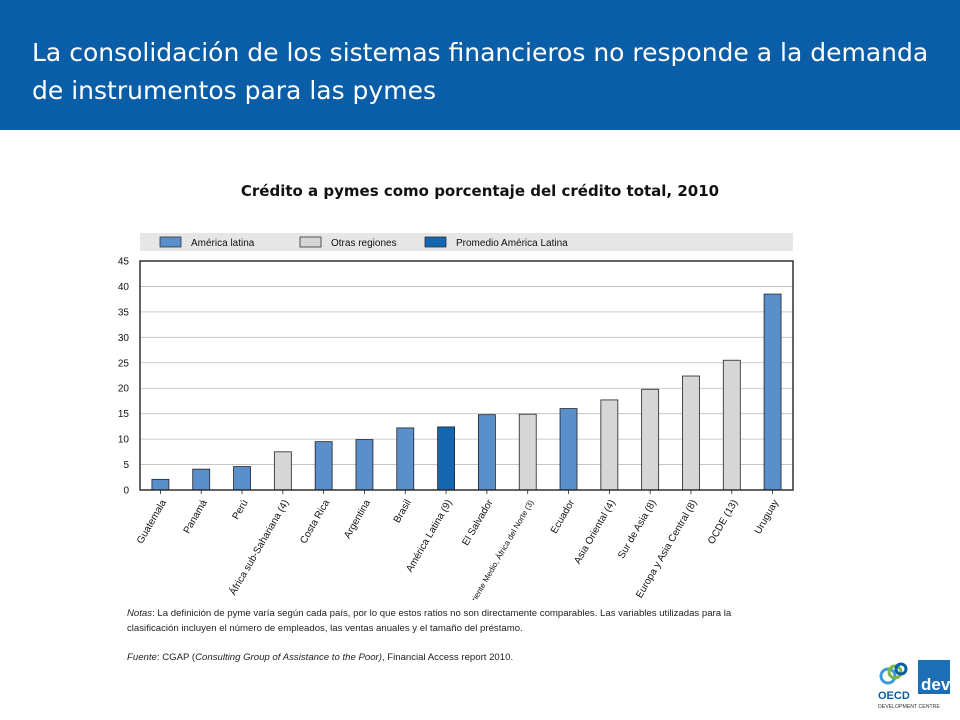 Image resolution: width=960 pixels, height=720 pixels. What do you see at coordinates (124, 389) in the screenshot?
I see `y-tick-label: 20` at bounding box center [124, 389].